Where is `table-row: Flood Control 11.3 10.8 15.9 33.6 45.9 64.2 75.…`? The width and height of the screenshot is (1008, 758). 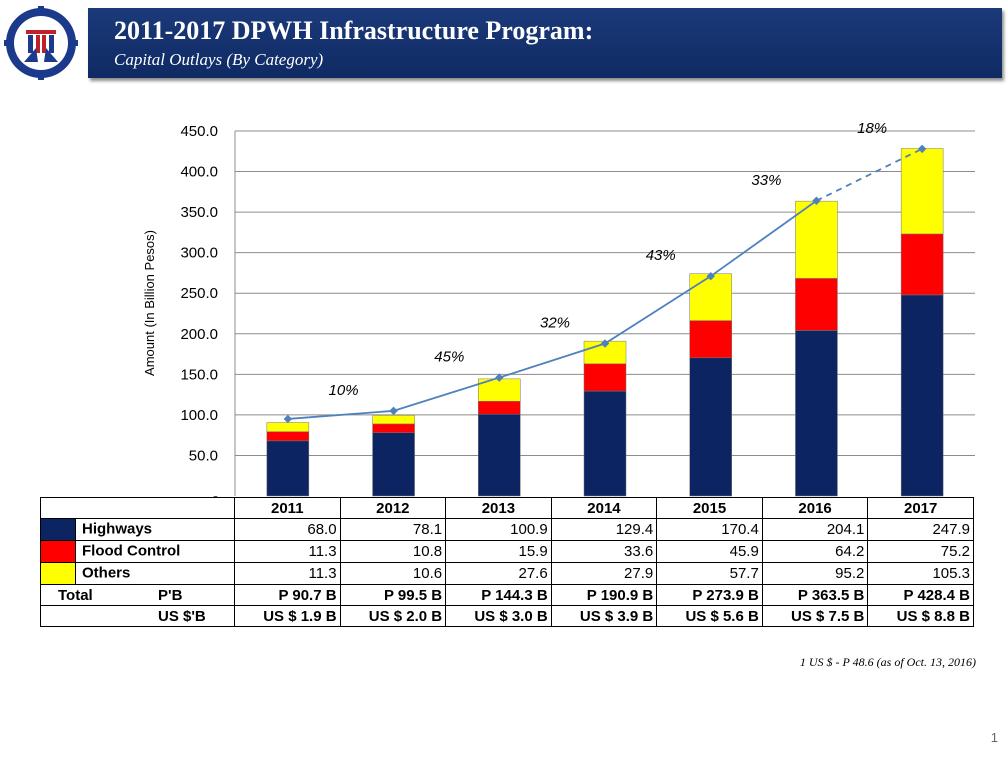
table-row: Flood Control 11.3 10.8 15.9 33.6 45.9 64.2 75.… is located at coordinates (507, 551).